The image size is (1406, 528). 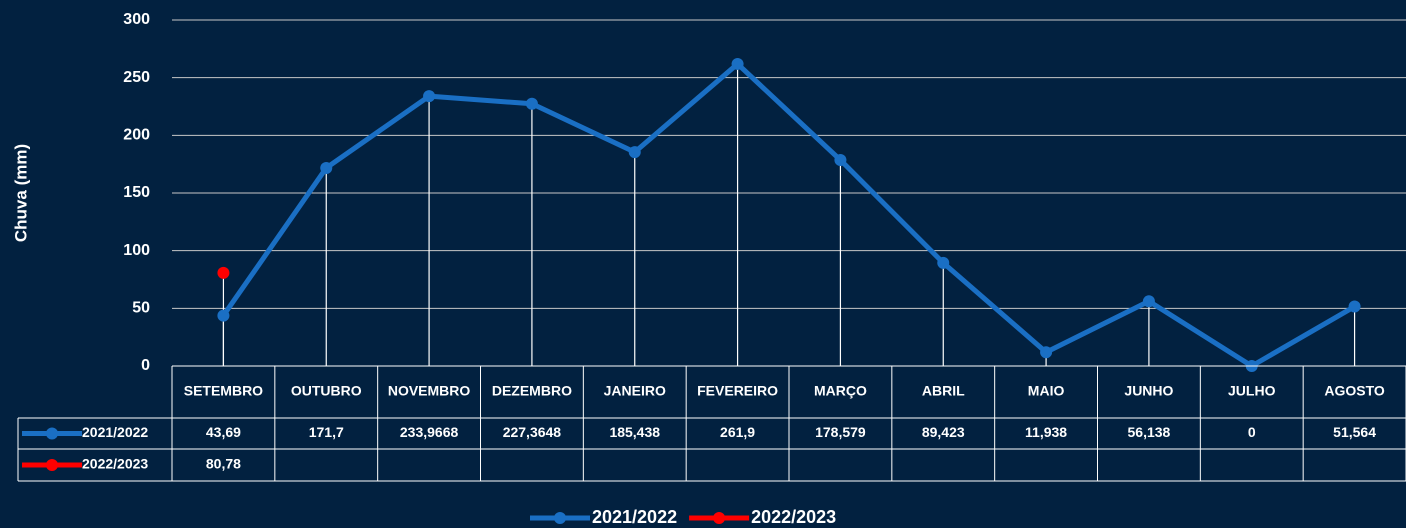 I want to click on x-tick-label: AGOSTO, so click(x=1354, y=391).